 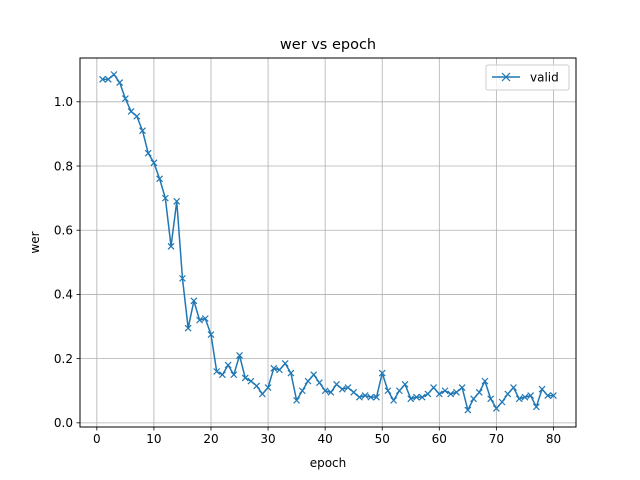 What do you see at coordinates (506, 77) in the screenshot?
I see `legend-marker-x-icon` at bounding box center [506, 77].